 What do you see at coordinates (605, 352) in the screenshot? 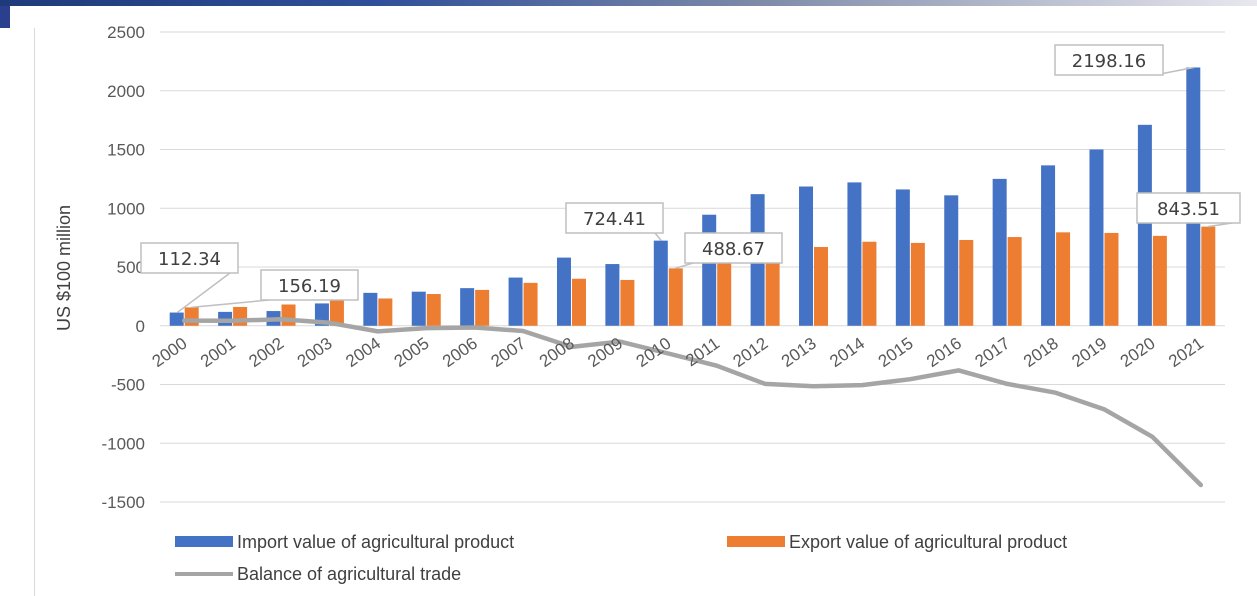
I see `x-tick-label: 2009` at bounding box center [605, 352].